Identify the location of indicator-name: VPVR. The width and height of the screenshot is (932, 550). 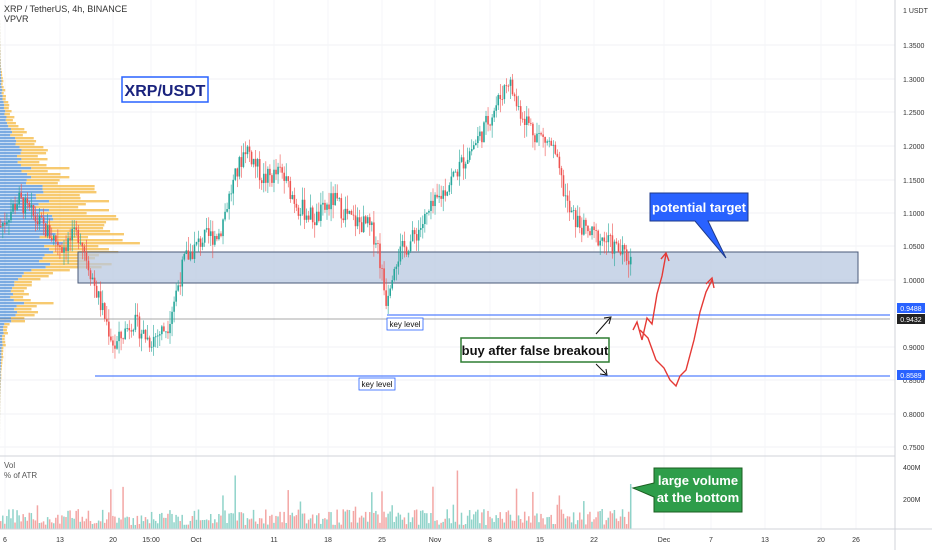
(16, 19).